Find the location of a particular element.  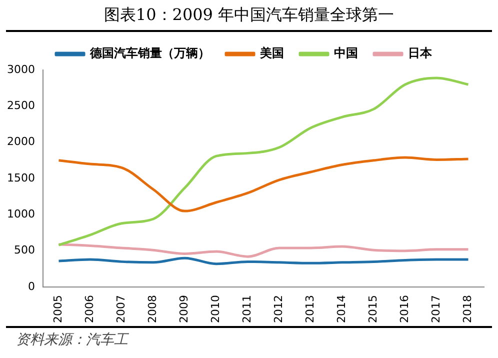

y-tick-label: 2000 is located at coordinates (20, 141).